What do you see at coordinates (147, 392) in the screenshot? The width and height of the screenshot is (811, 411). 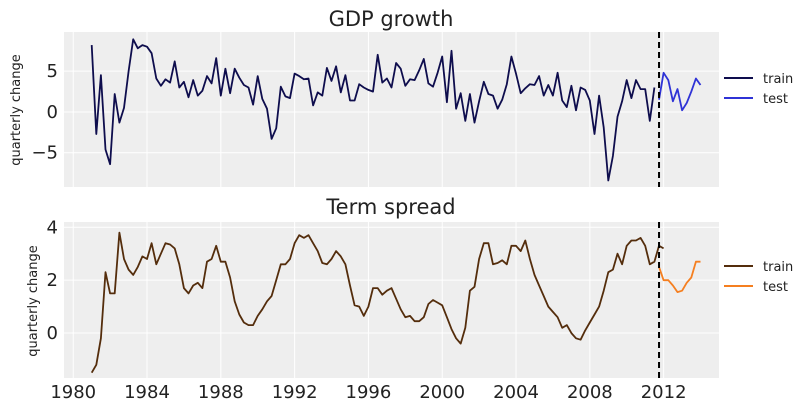 I see `term-x-tick-label: 1984` at bounding box center [147, 392].